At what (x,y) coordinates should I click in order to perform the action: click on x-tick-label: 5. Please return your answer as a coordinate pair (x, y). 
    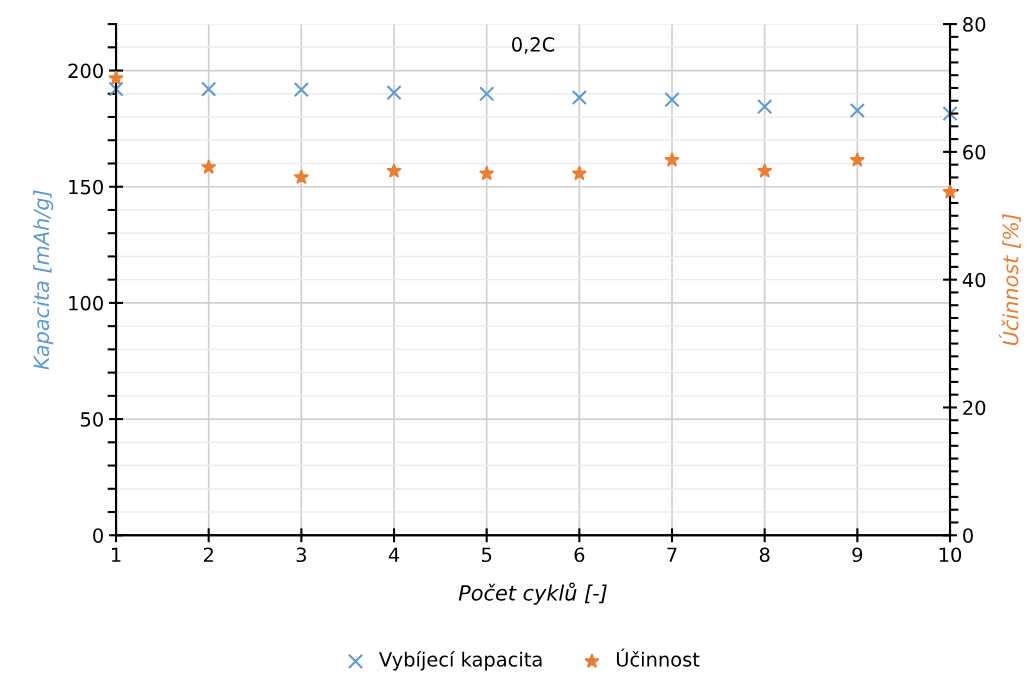
    Looking at the image, I should click on (487, 555).